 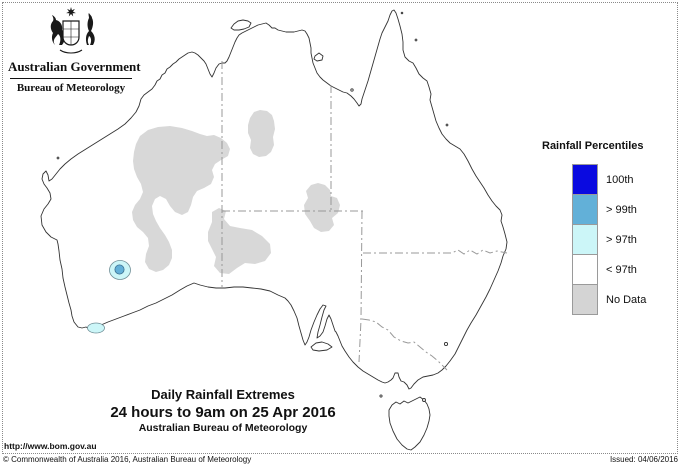 I want to click on government-label: Australian Government, so click(x=74, y=66).